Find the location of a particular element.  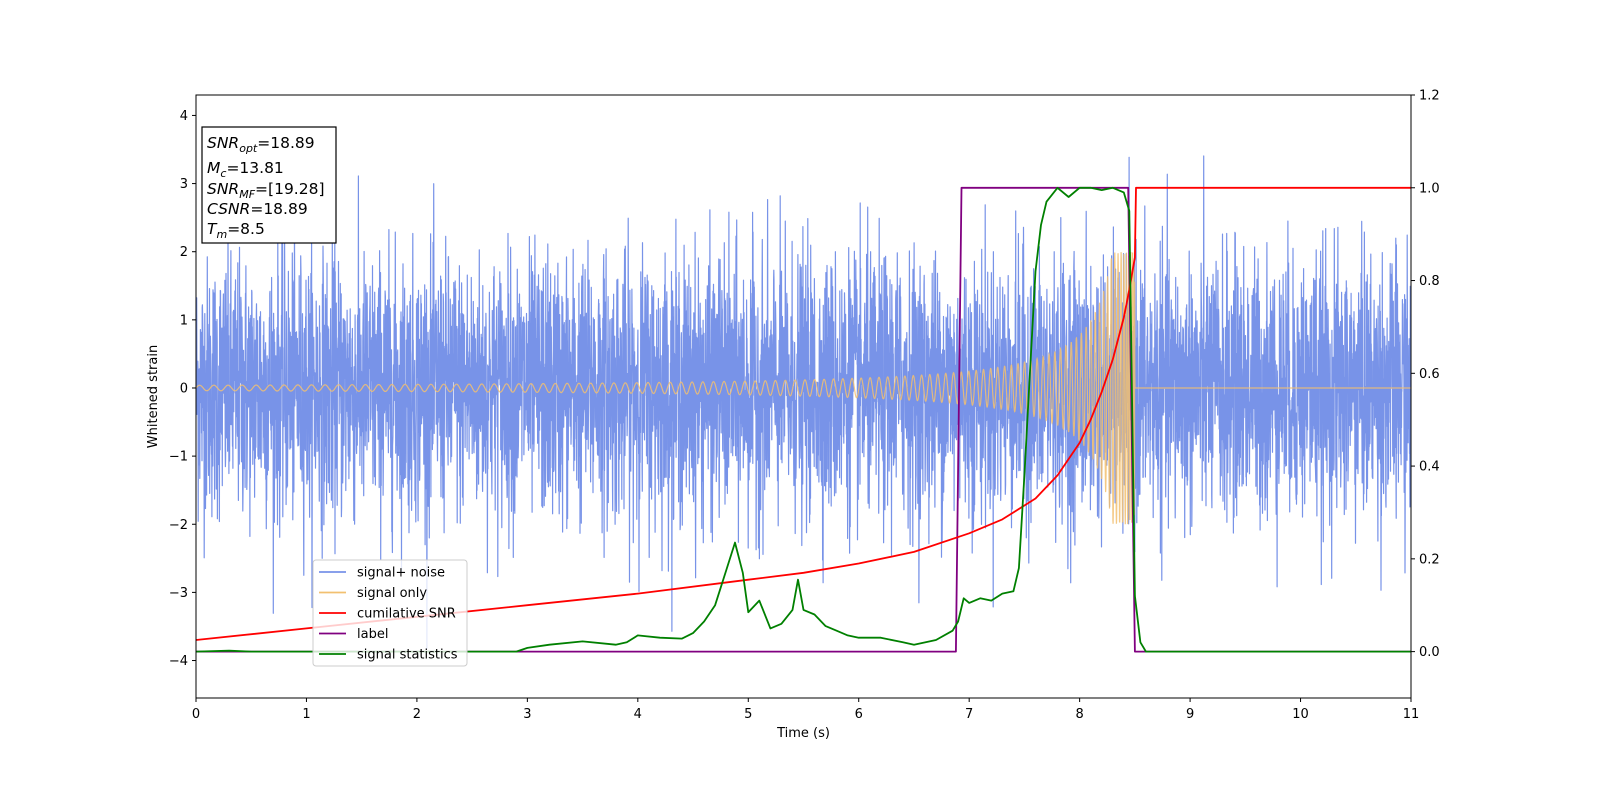

x-tick-label: 10 is located at coordinates (1300, 714).